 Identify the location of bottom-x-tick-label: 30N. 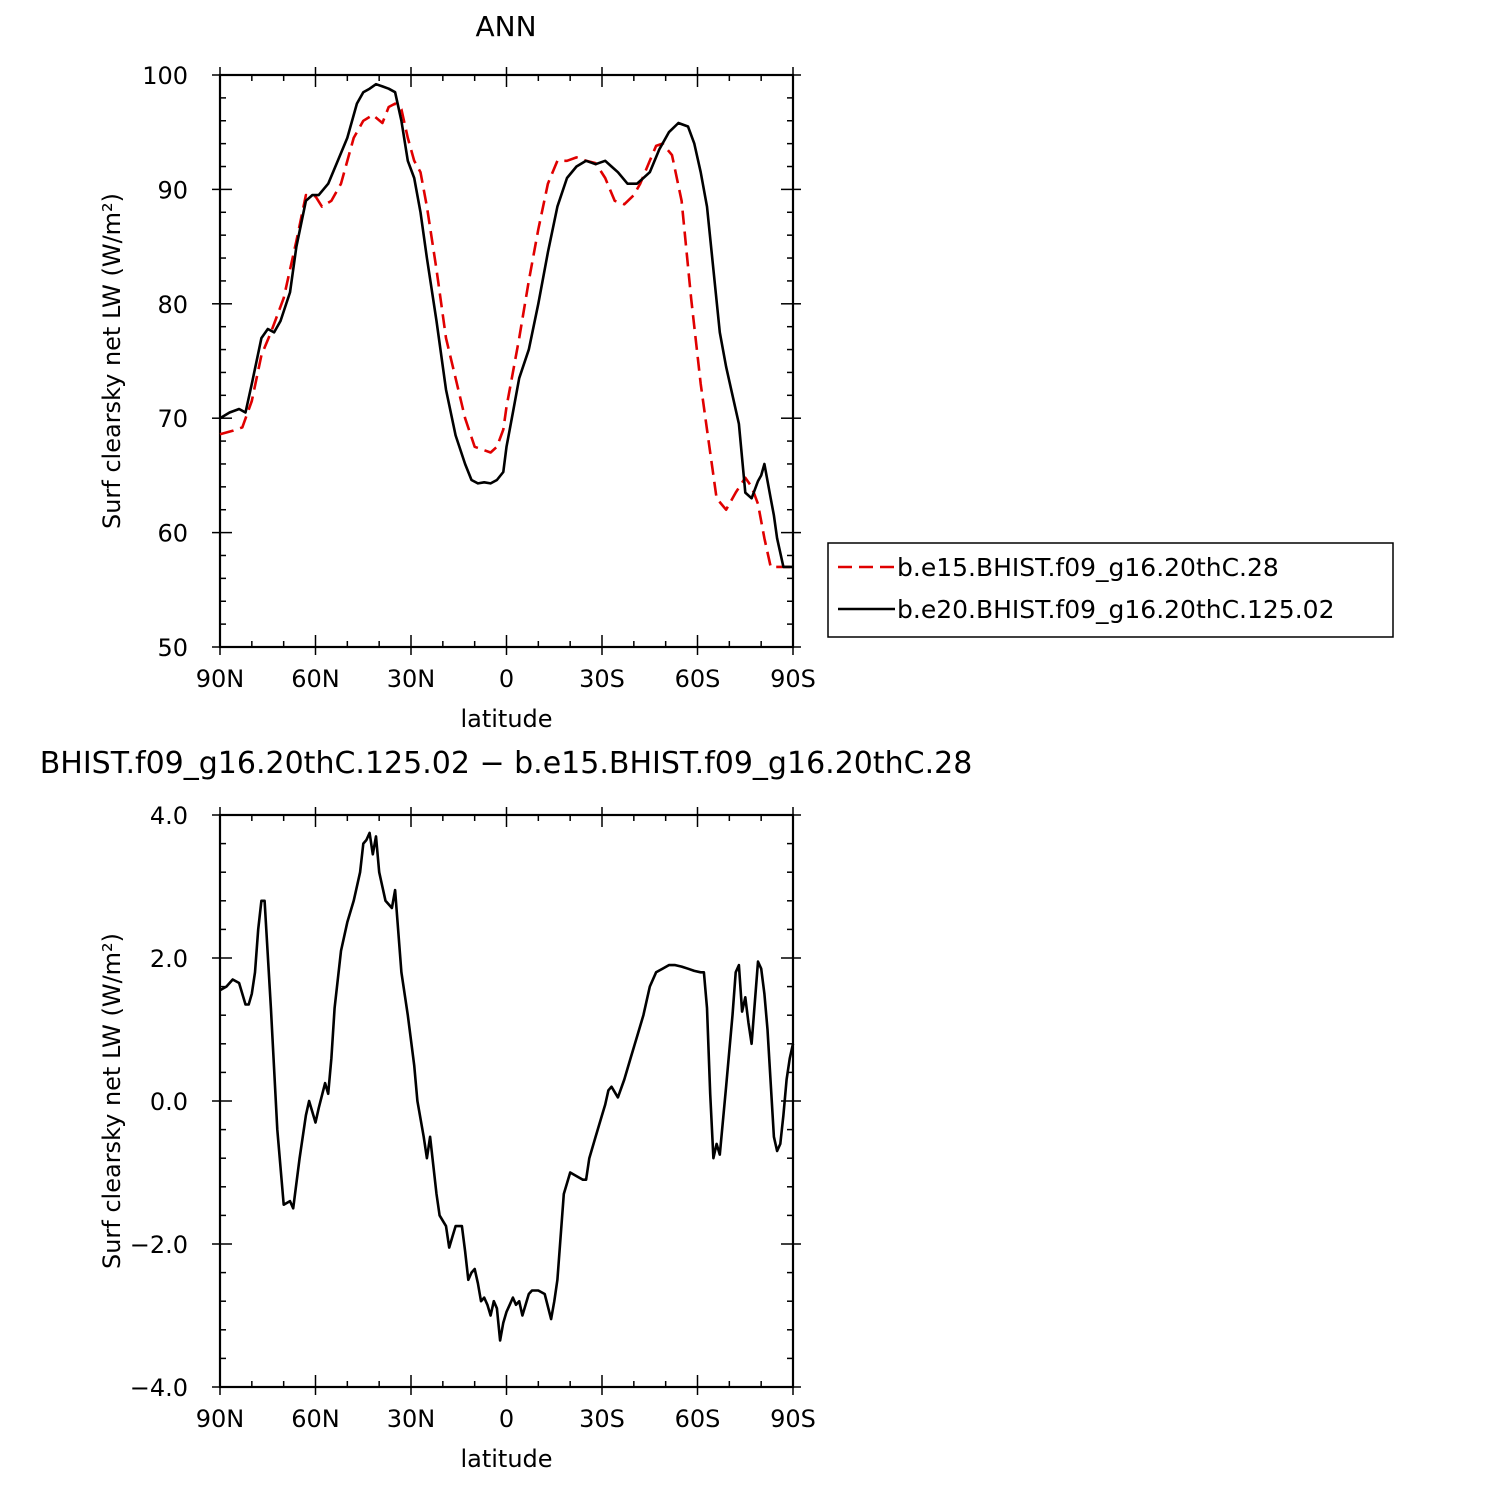
(411, 1419).